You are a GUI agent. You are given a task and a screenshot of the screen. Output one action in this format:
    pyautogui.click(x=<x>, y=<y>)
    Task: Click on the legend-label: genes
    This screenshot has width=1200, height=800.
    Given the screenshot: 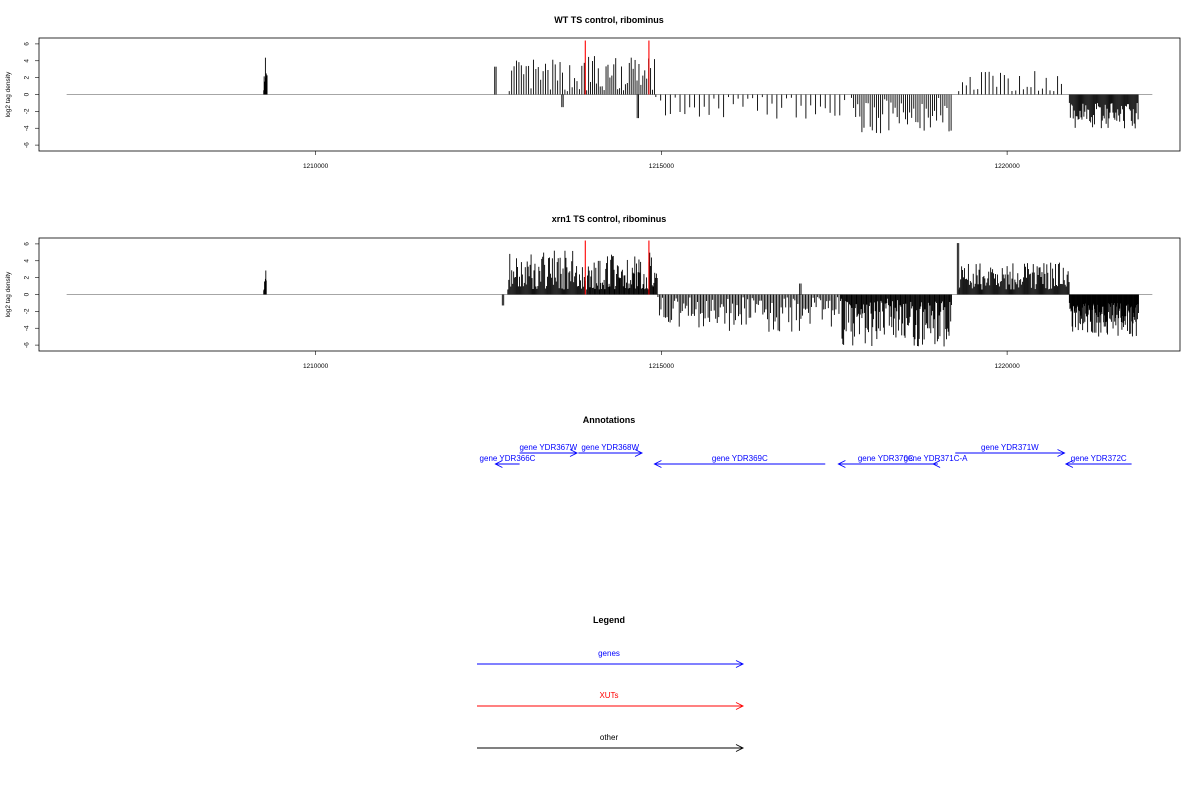 What is the action you would take?
    pyautogui.click(x=609, y=653)
    